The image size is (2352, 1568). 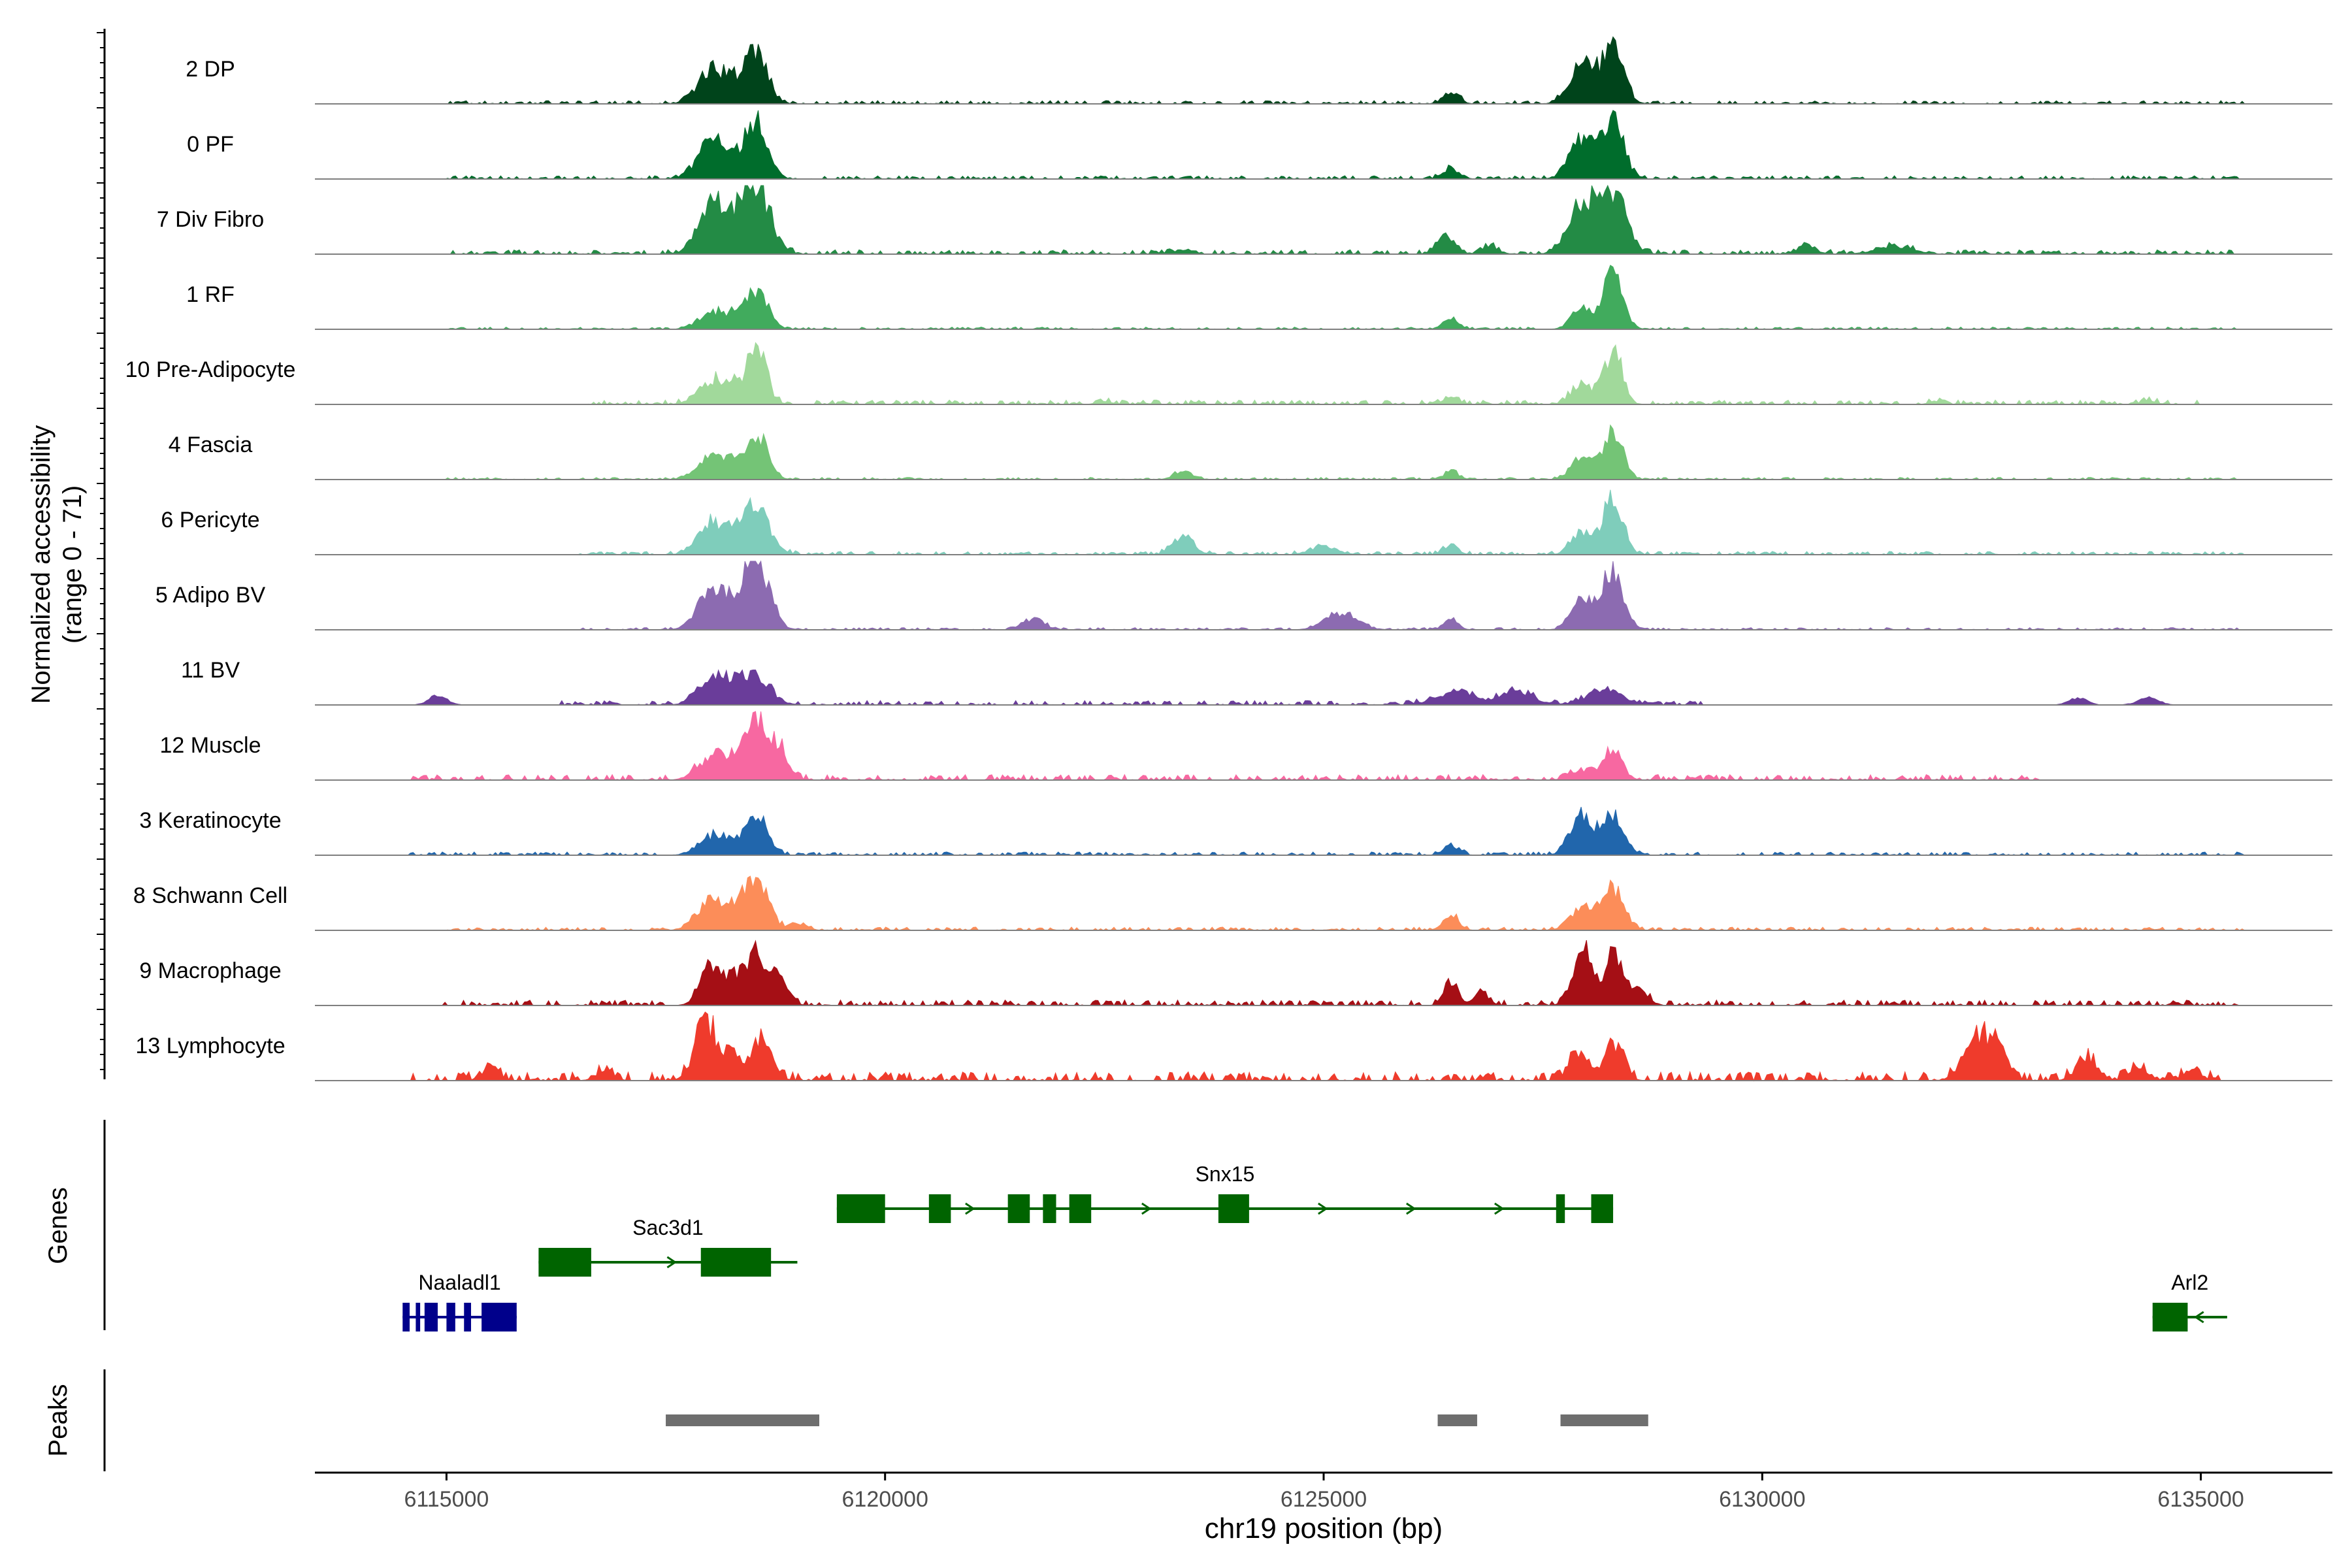 I want to click on coverage-area-3-keratinocyte, so click(x=1323, y=831).